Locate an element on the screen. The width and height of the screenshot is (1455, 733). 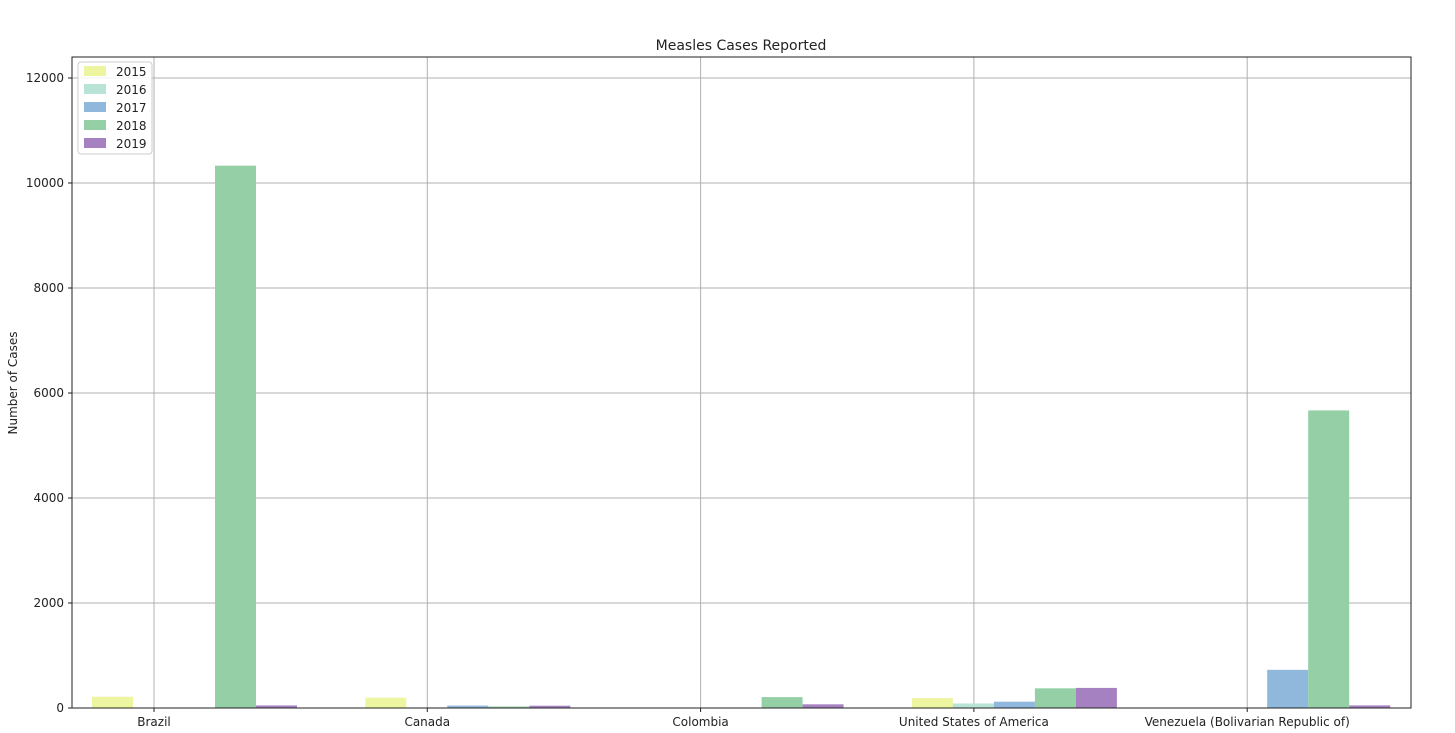
y-tick-label: 6000 is located at coordinates (48, 393).